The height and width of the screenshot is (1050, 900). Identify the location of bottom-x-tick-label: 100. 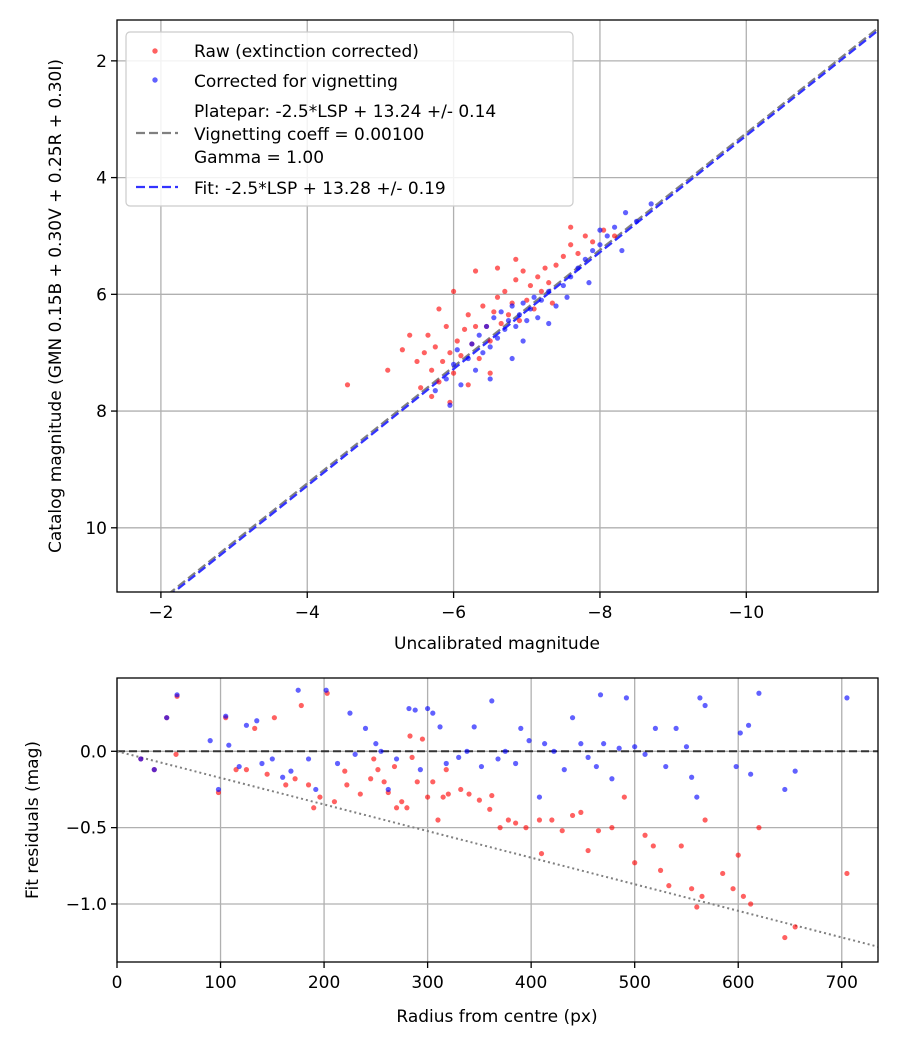
(220, 983).